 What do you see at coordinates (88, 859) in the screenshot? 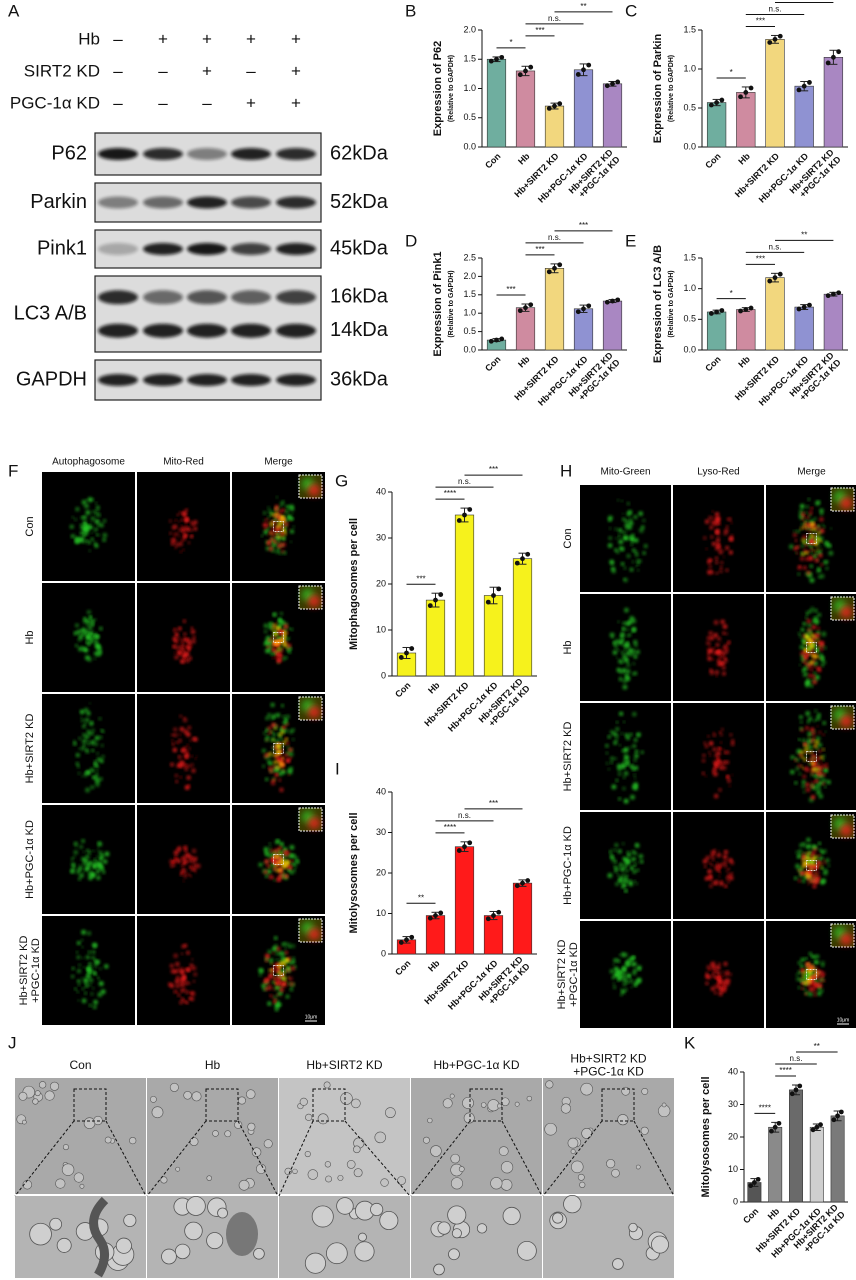
I see `micrograph` at bounding box center [88, 859].